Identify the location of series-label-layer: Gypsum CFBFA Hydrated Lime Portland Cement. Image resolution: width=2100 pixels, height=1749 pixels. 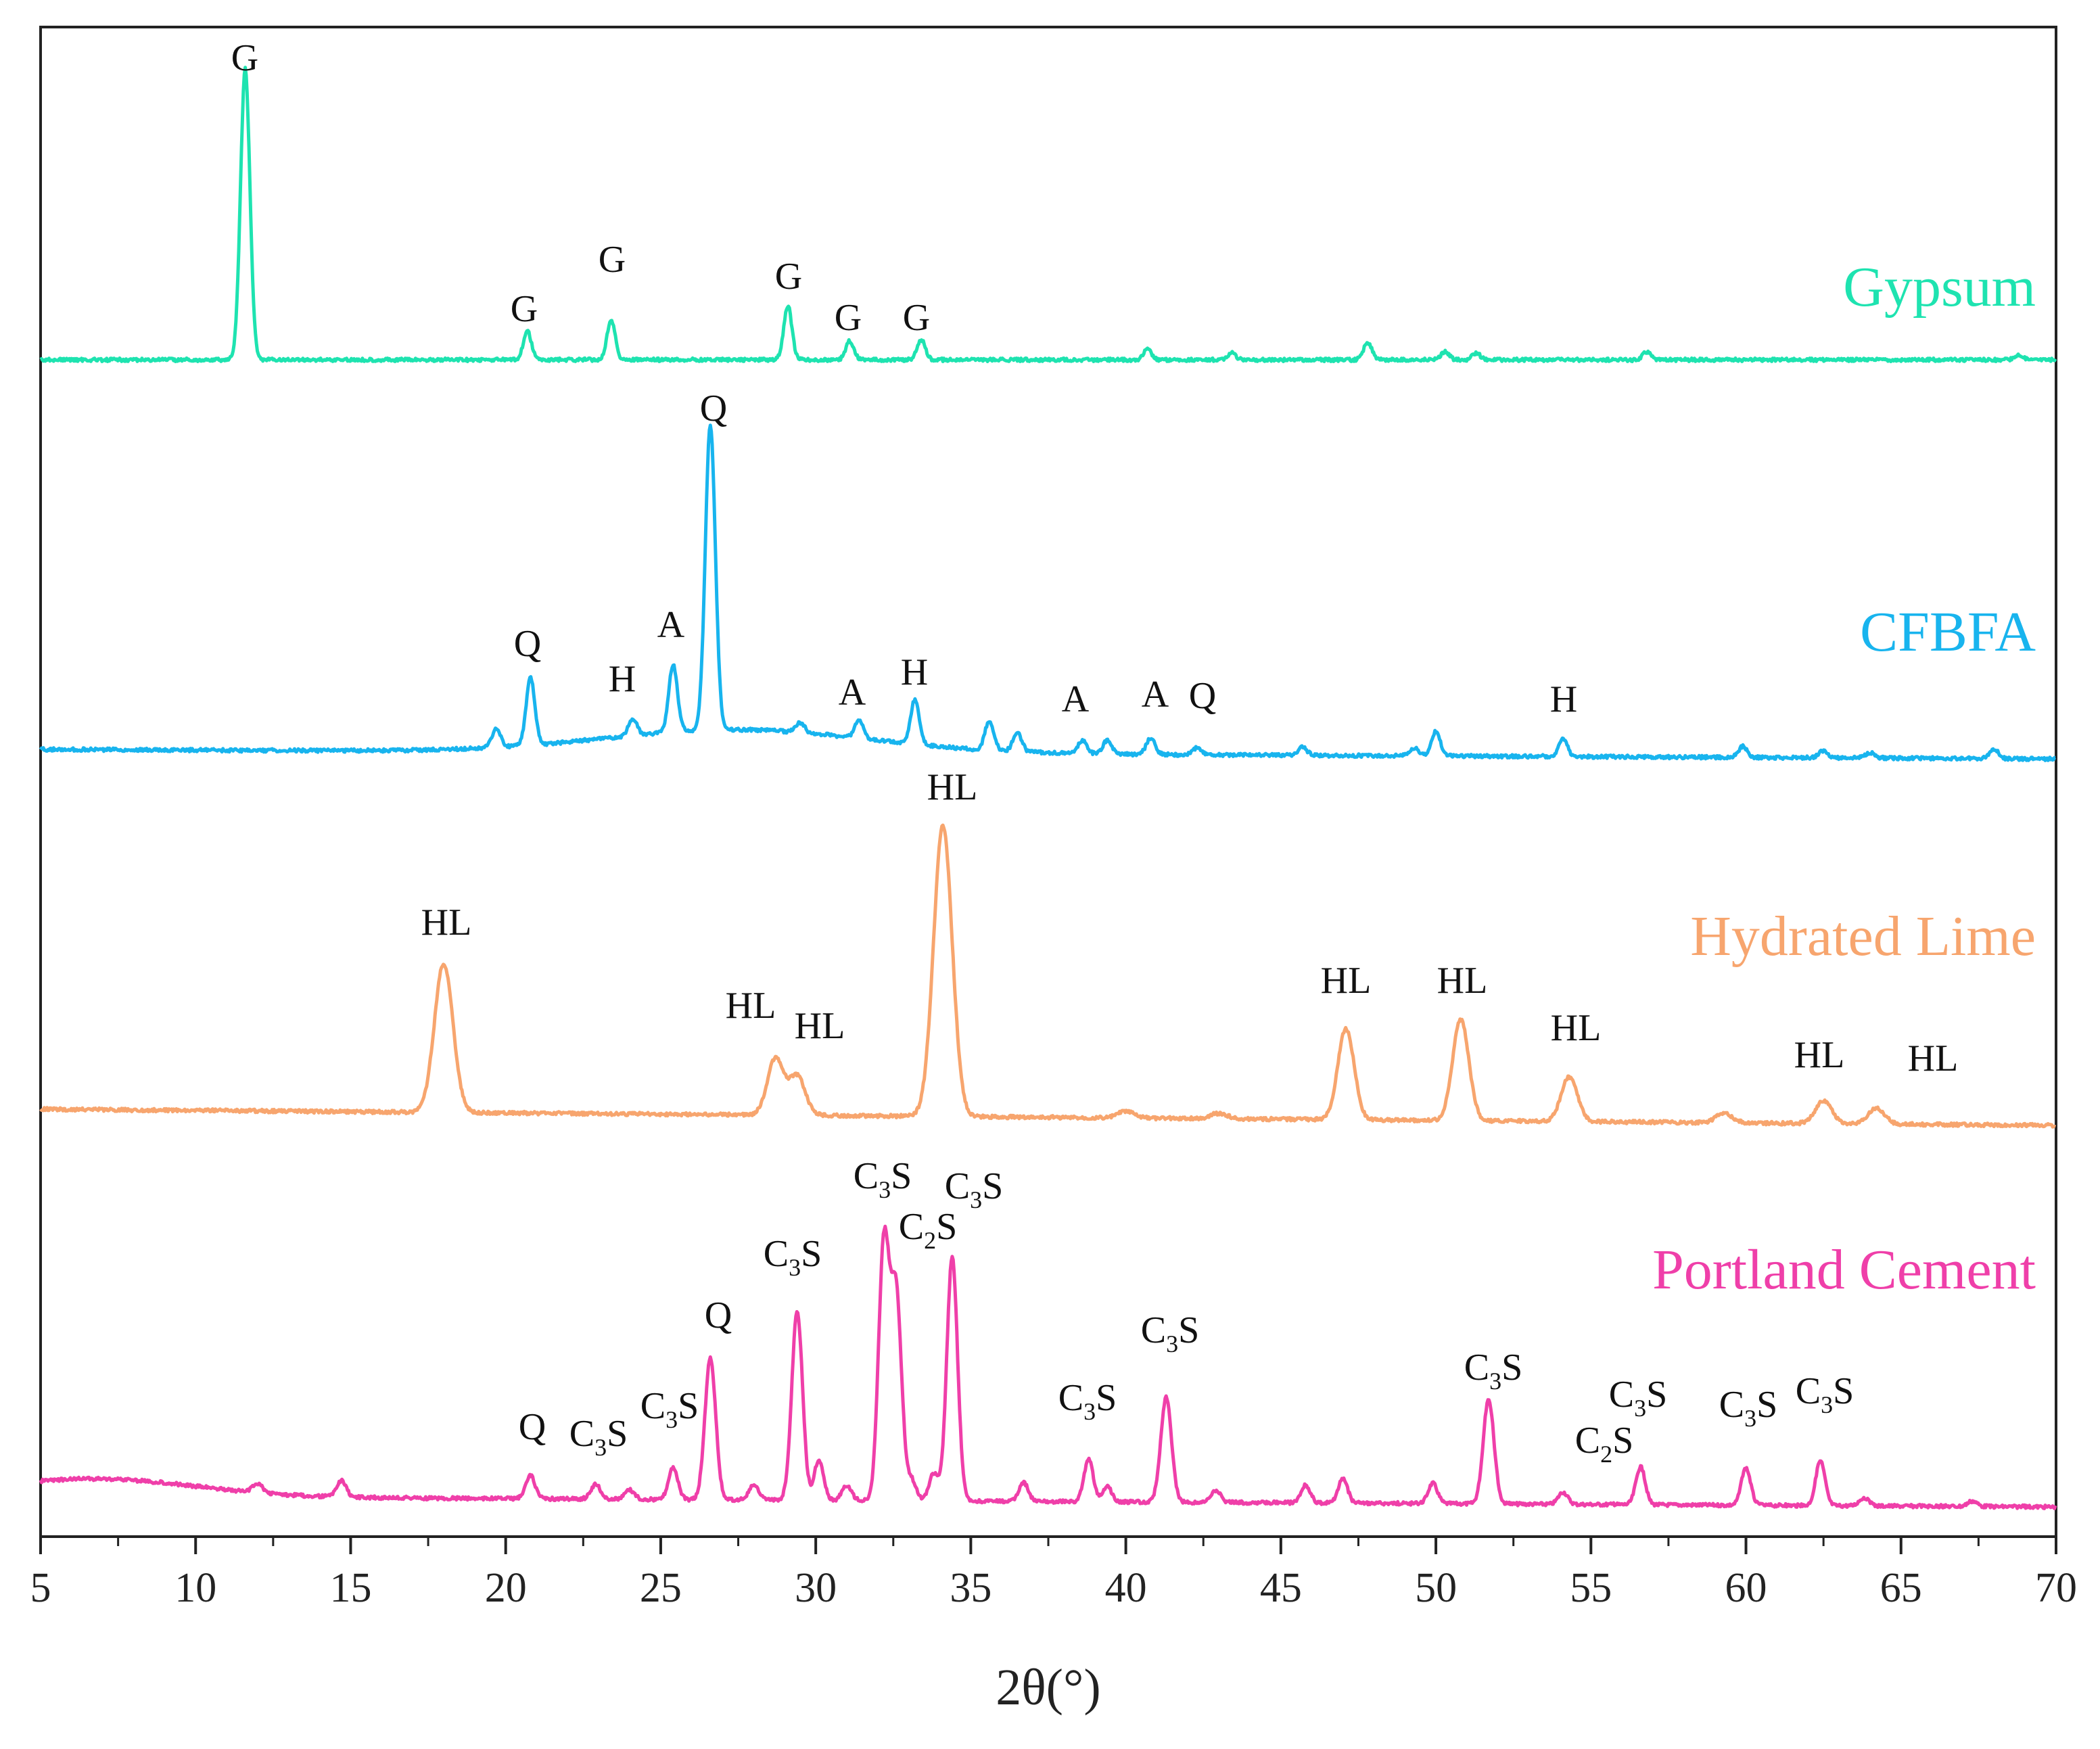
(1844, 779).